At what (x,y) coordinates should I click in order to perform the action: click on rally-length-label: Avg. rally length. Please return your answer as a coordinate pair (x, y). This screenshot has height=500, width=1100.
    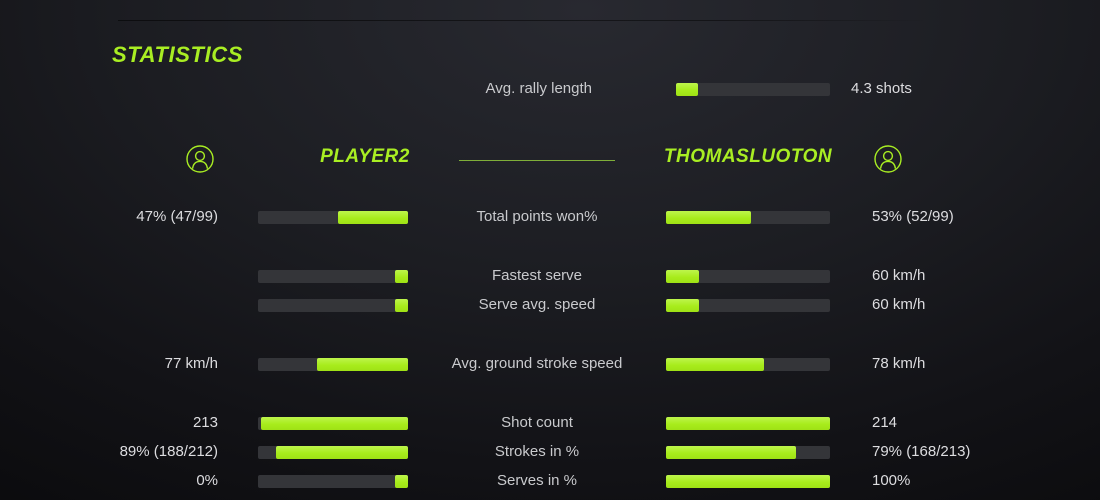
    Looking at the image, I should click on (538, 88).